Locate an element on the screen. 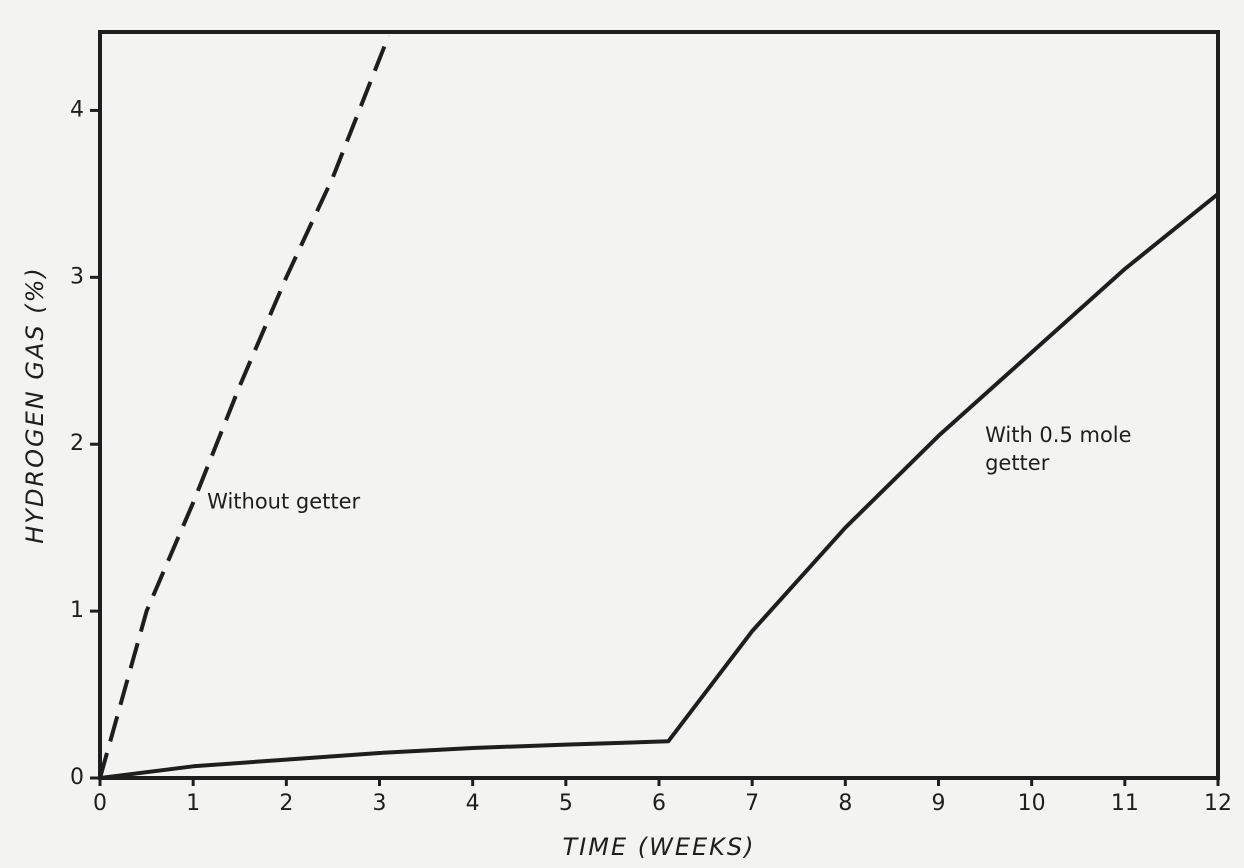 This screenshot has width=1244, height=868. series-annotation: Without getter is located at coordinates (283, 502).